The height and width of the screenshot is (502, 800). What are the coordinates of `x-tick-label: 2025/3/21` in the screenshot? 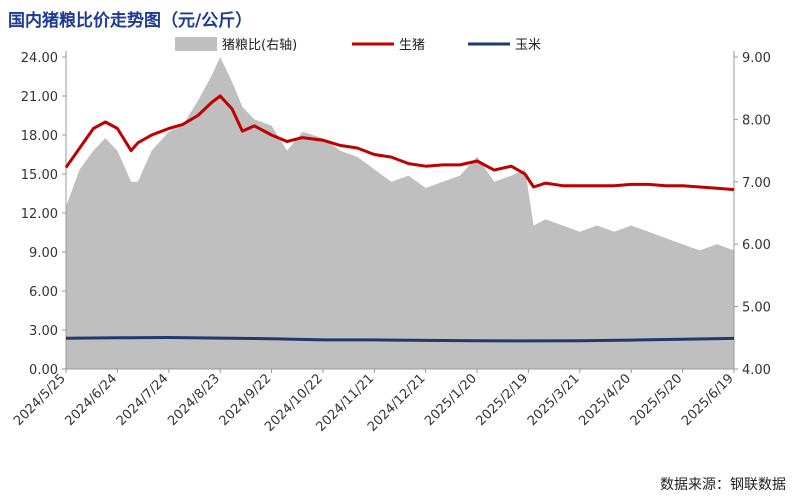 It's located at (554, 400).